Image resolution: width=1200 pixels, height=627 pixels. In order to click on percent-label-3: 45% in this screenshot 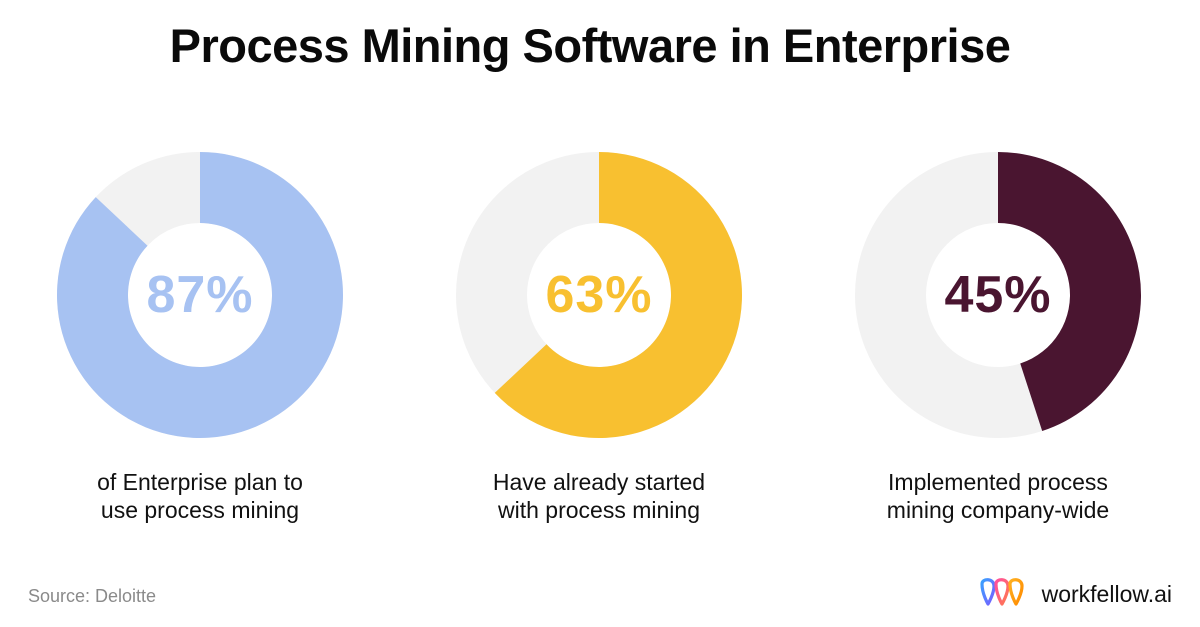, I will do `click(998, 295)`.